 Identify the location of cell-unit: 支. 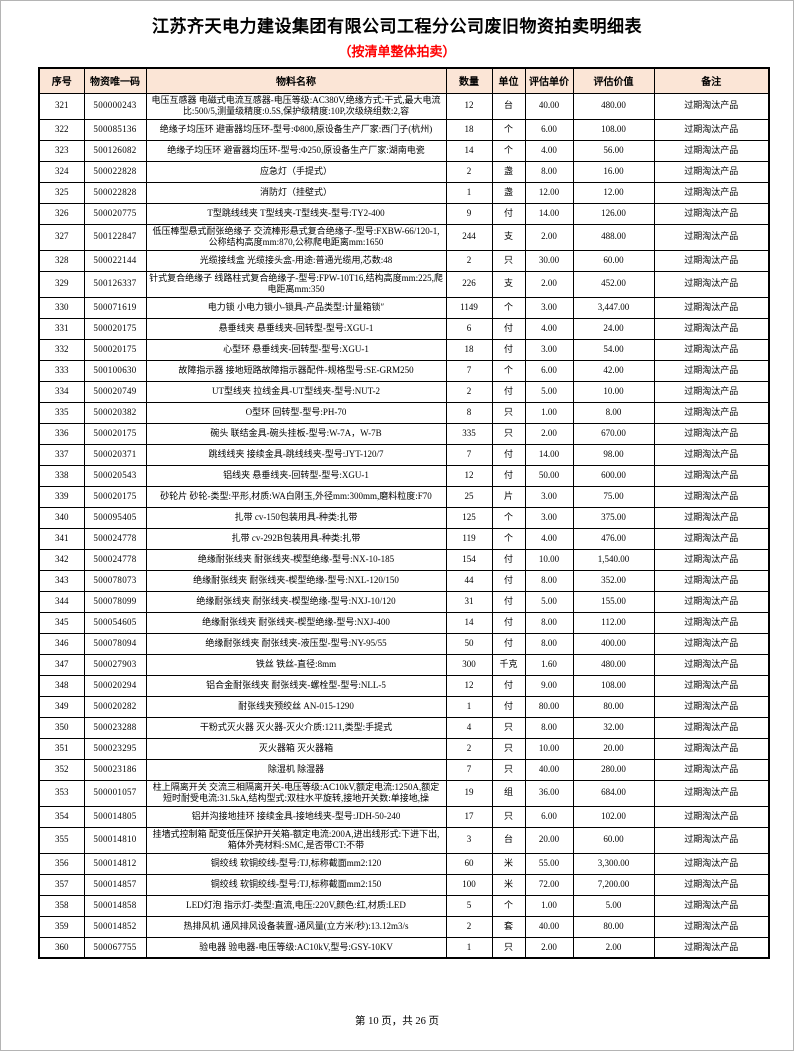
(508, 284).